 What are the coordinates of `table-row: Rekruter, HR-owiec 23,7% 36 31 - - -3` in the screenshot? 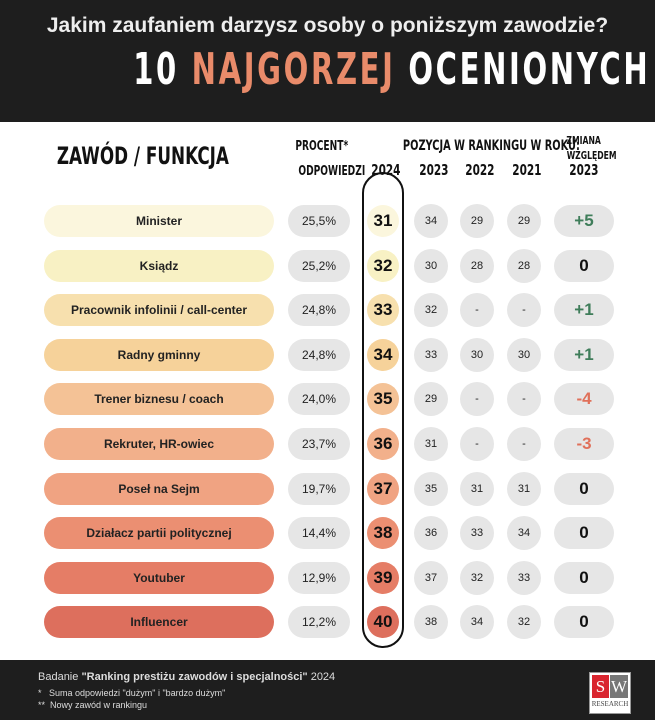 It's located at (327, 444).